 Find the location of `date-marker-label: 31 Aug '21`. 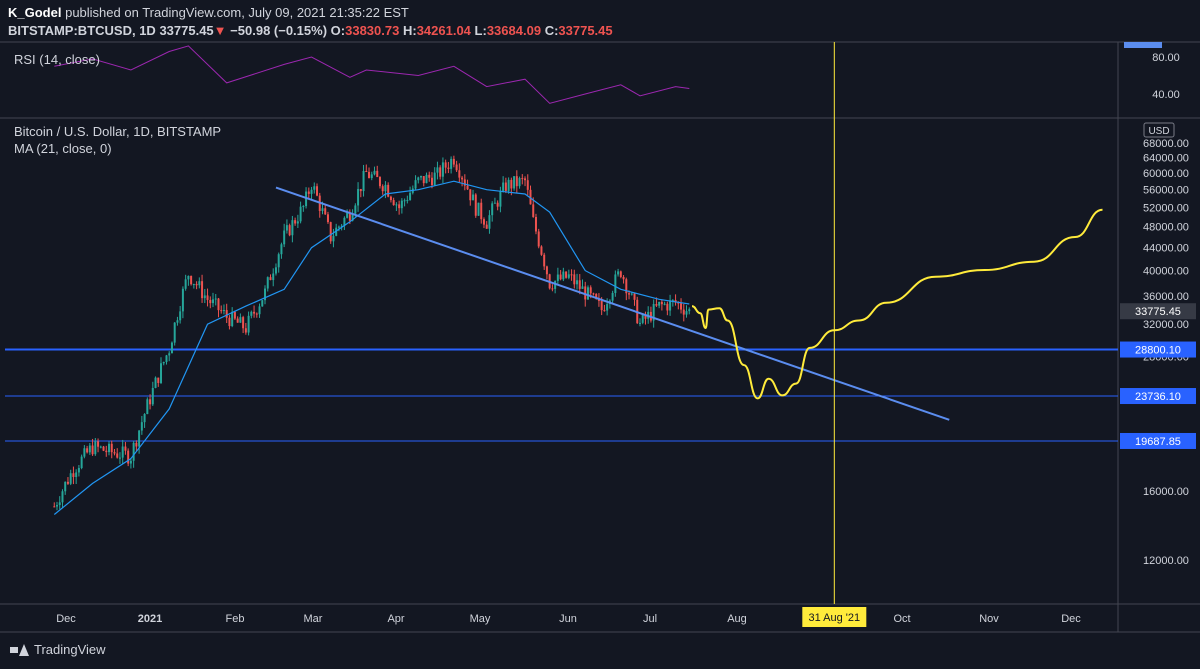

date-marker-label: 31 Aug '21 is located at coordinates (834, 618).